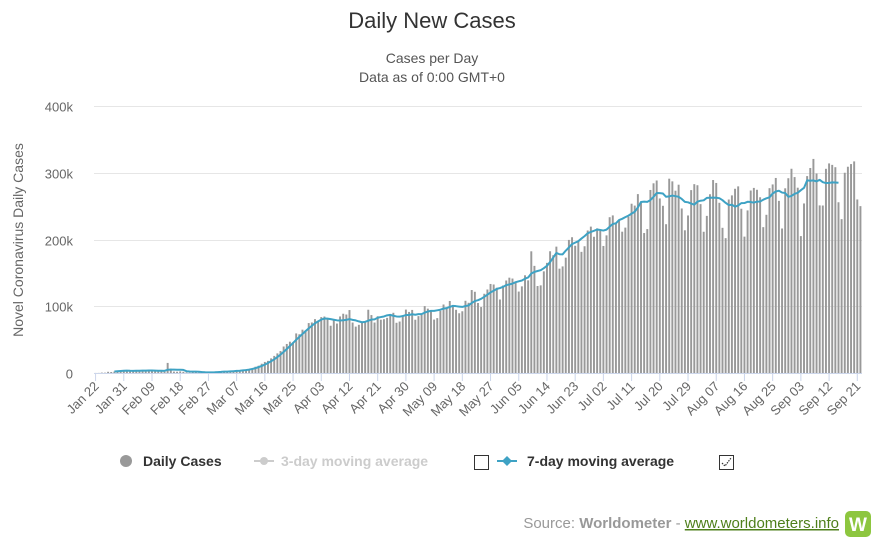 This screenshot has width=879, height=547. What do you see at coordinates (371, 461) in the screenshot?
I see `legend-item-3-day-average: 3-day moving average` at bounding box center [371, 461].